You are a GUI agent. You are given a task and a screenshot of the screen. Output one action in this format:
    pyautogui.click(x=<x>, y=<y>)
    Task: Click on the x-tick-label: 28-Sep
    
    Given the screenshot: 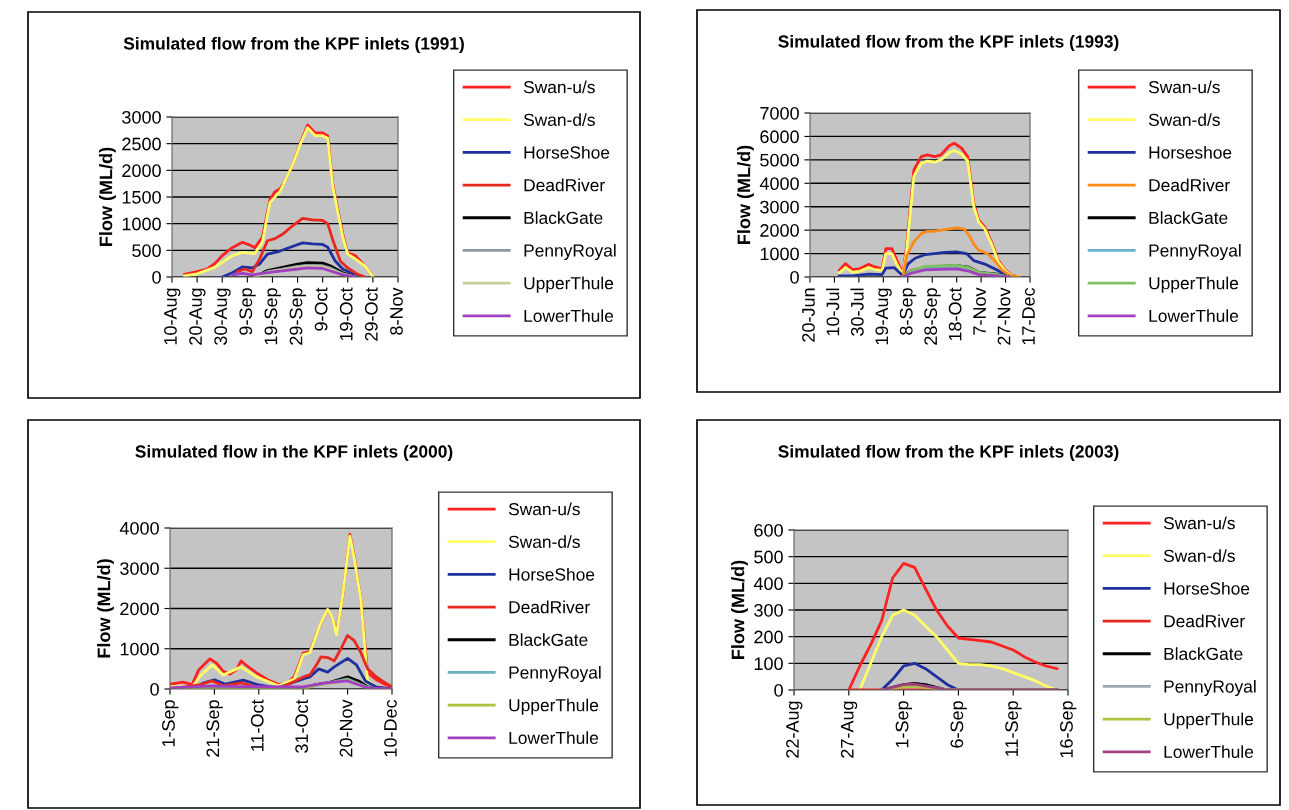 What is the action you would take?
    pyautogui.click(x=932, y=316)
    